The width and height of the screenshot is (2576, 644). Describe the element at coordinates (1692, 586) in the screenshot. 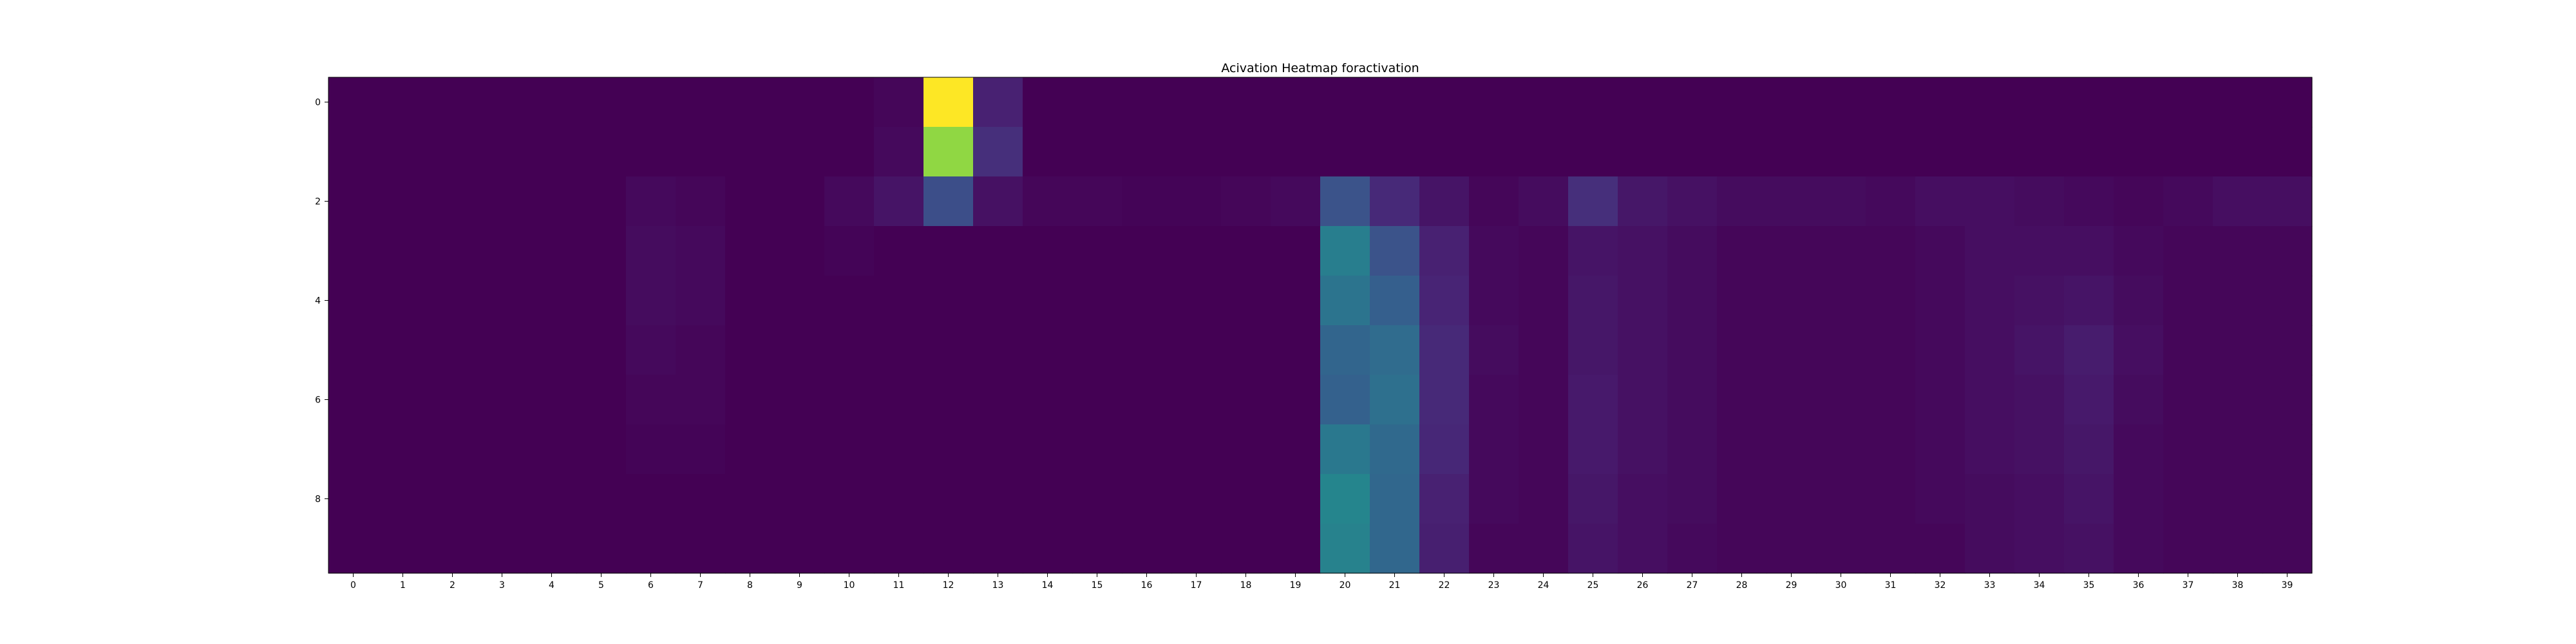

I see `x-tick-label: 27` at that location.